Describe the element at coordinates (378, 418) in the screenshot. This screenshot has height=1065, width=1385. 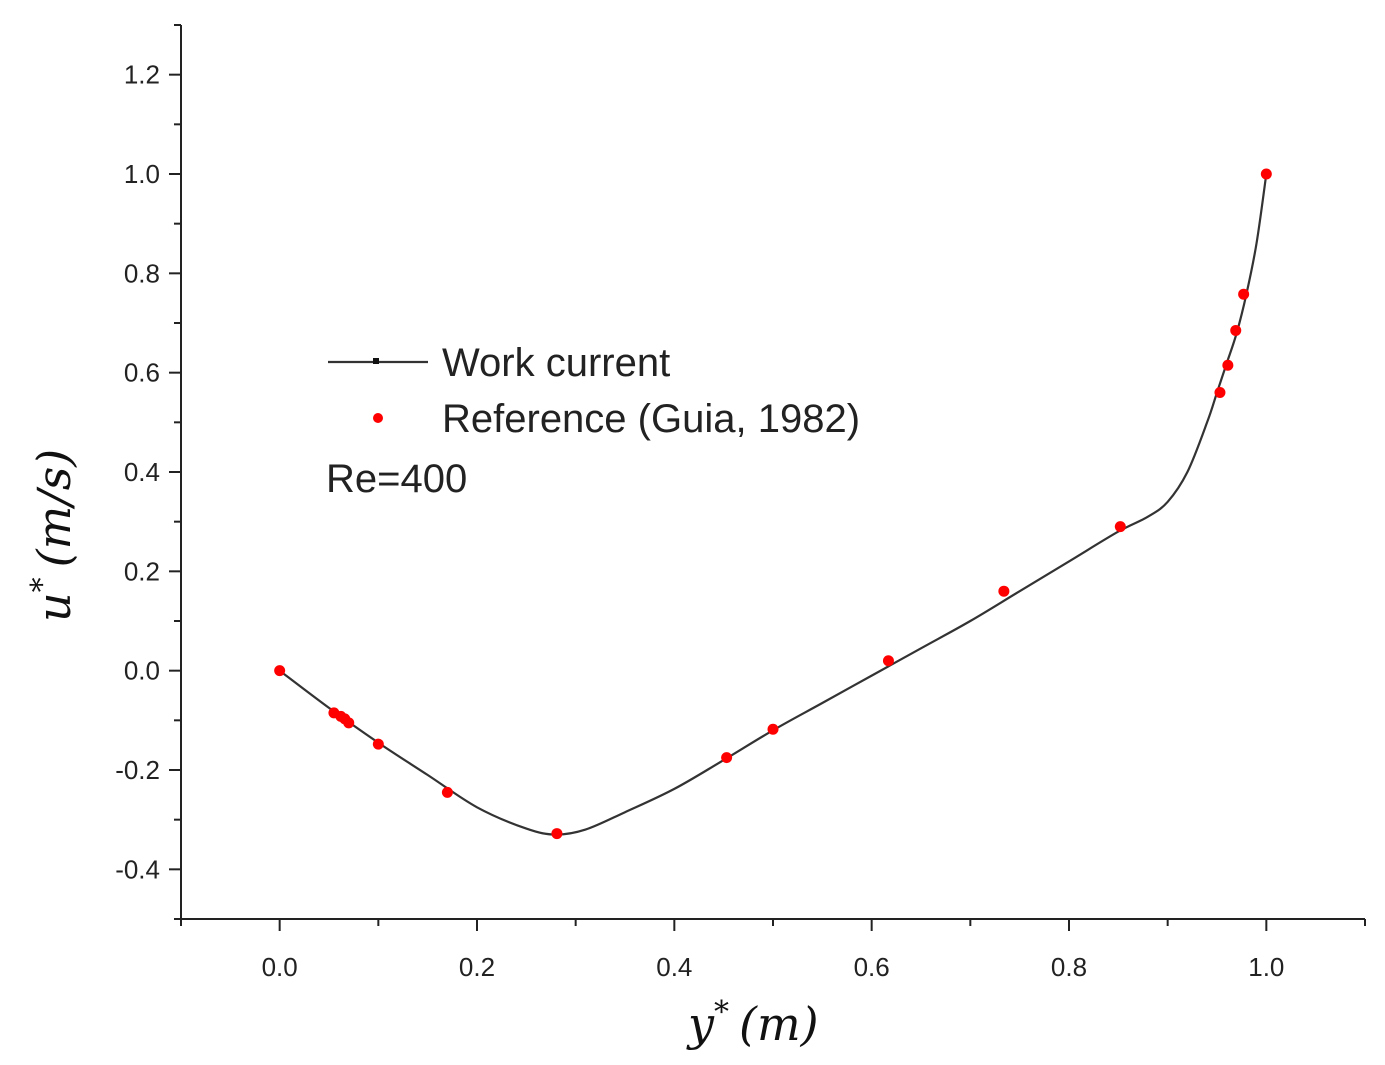
I see `legend-marker-swatch` at that location.